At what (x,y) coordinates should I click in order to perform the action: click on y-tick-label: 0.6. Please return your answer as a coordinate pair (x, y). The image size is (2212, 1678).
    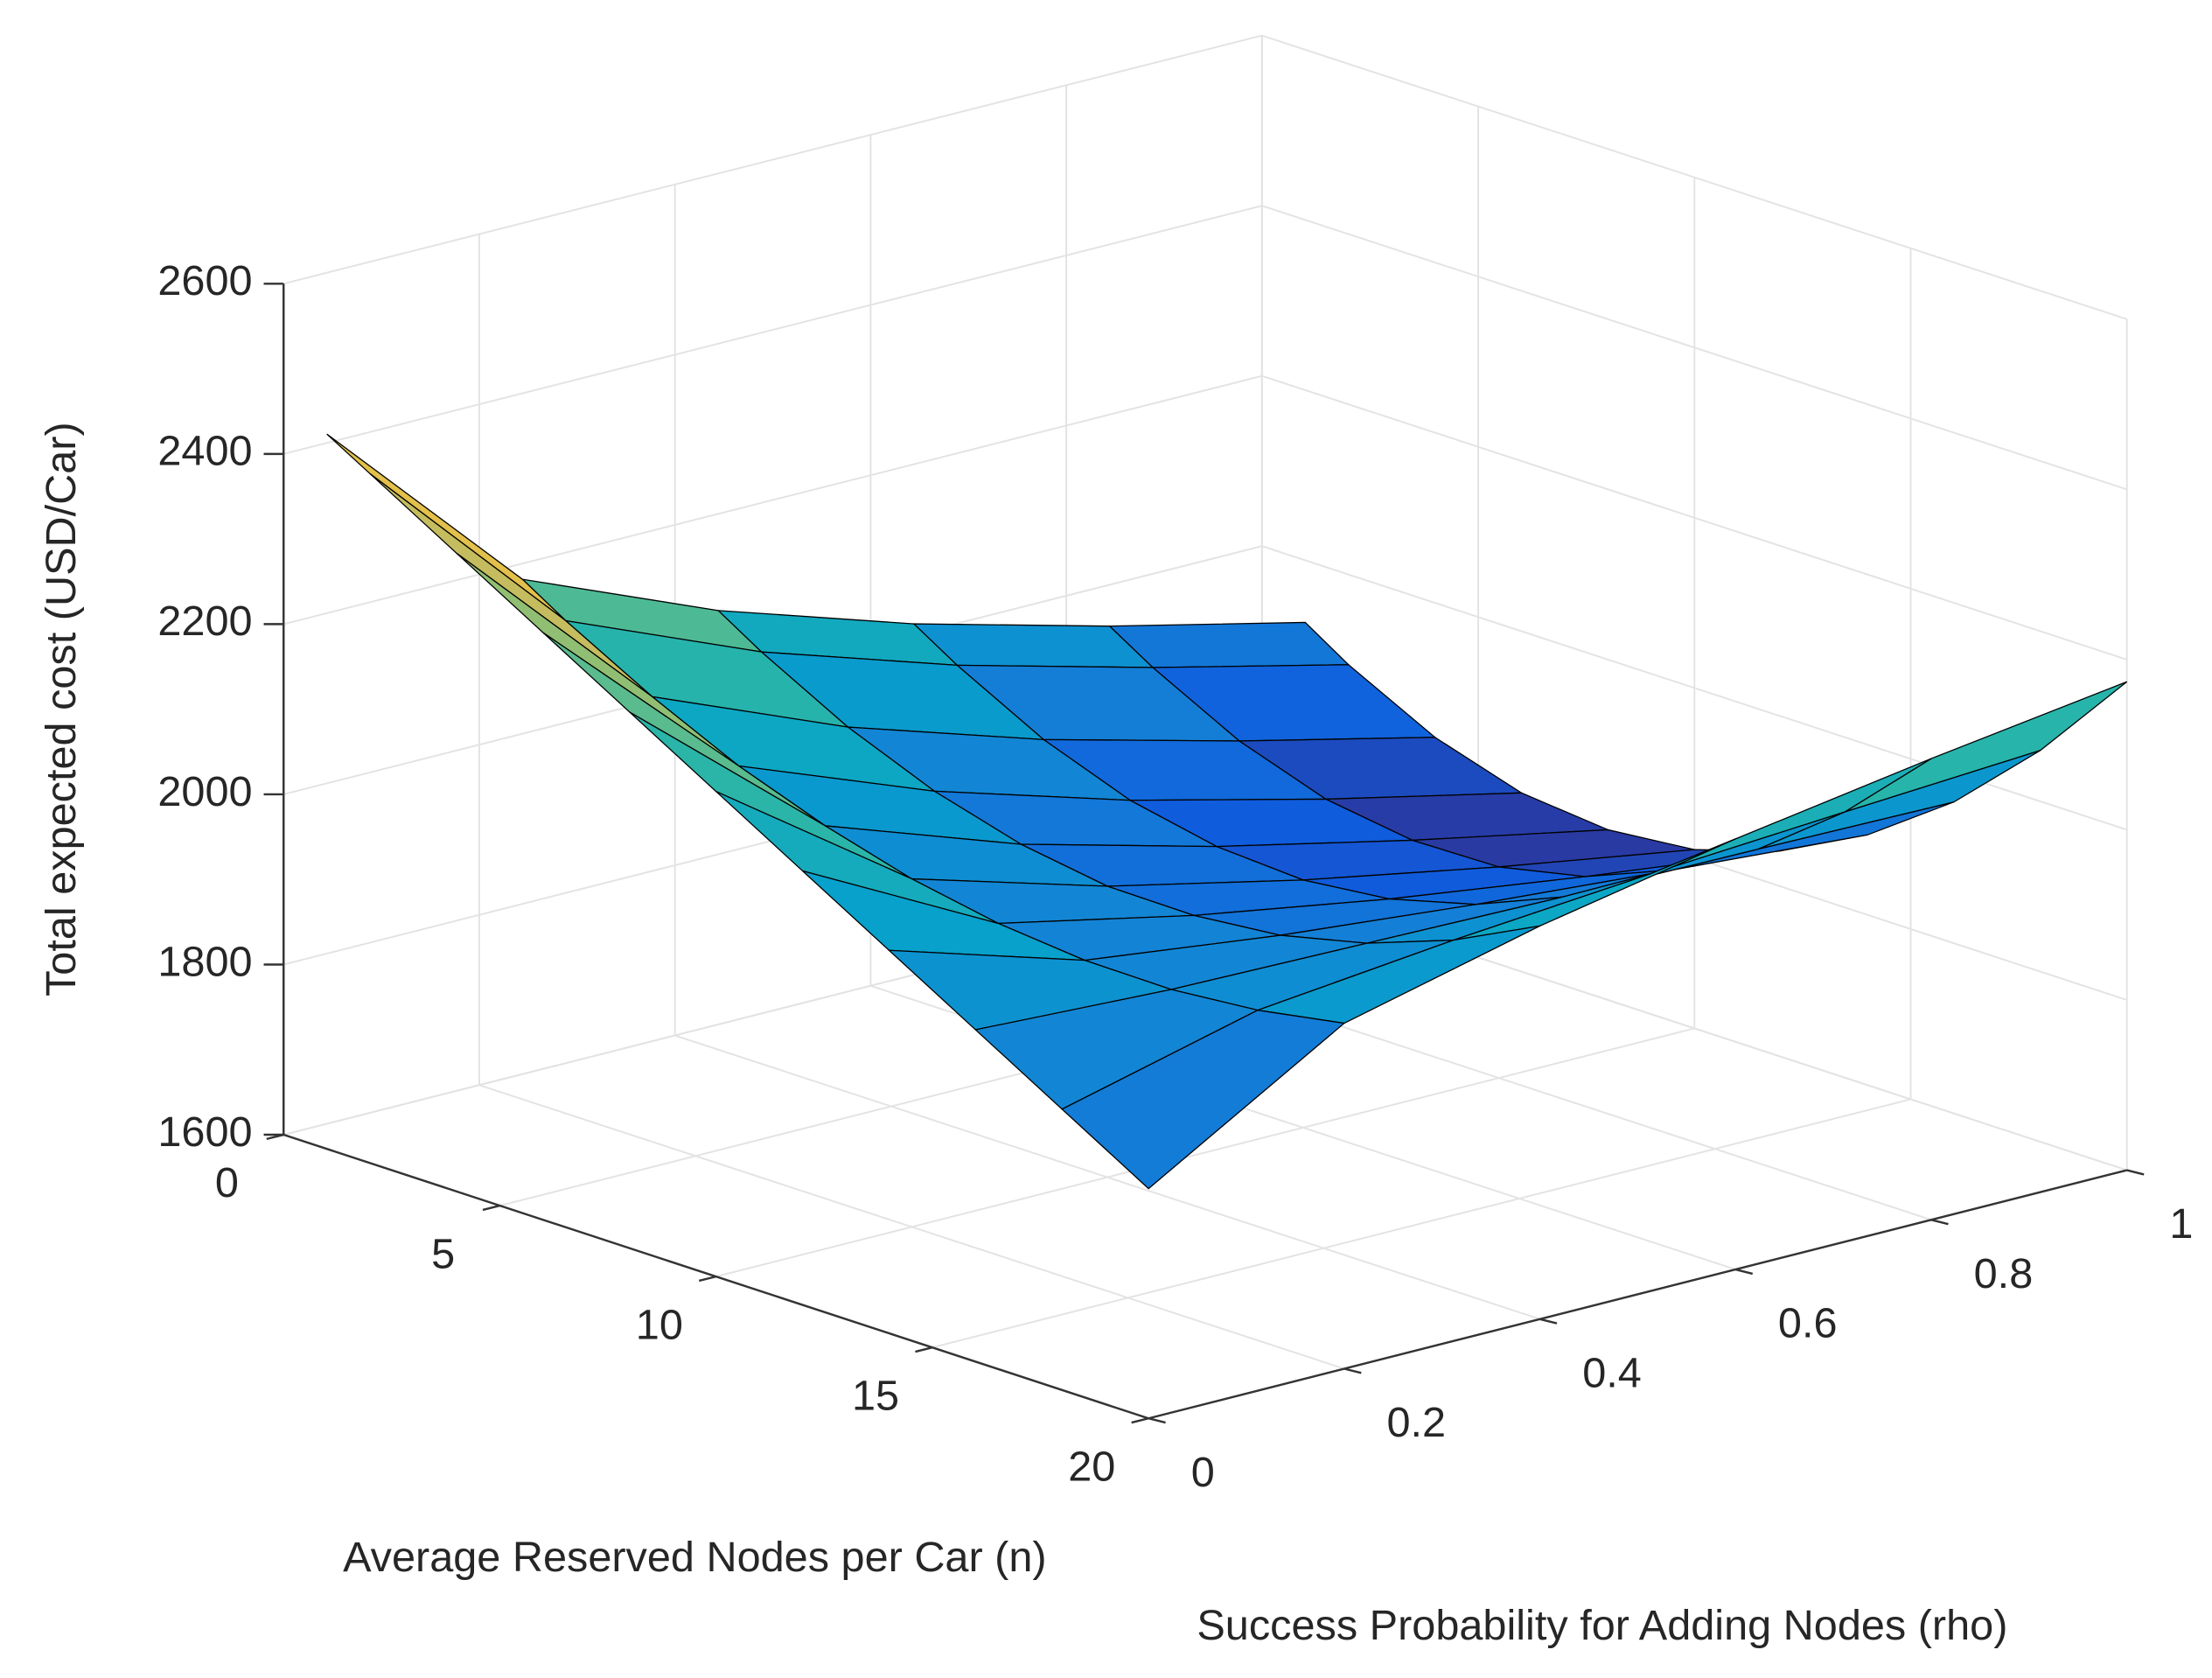
    Looking at the image, I should click on (1808, 1324).